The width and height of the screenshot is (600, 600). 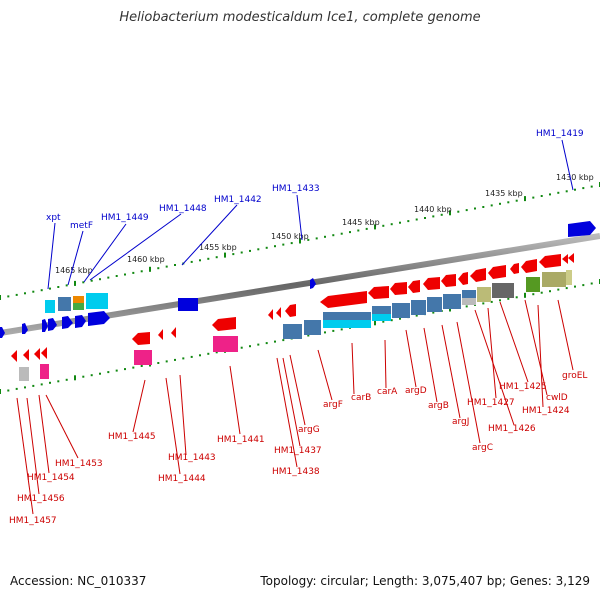 What do you see at coordinates (560, 134) in the screenshot?
I see `gene-label: HM1_1419` at bounding box center [560, 134].